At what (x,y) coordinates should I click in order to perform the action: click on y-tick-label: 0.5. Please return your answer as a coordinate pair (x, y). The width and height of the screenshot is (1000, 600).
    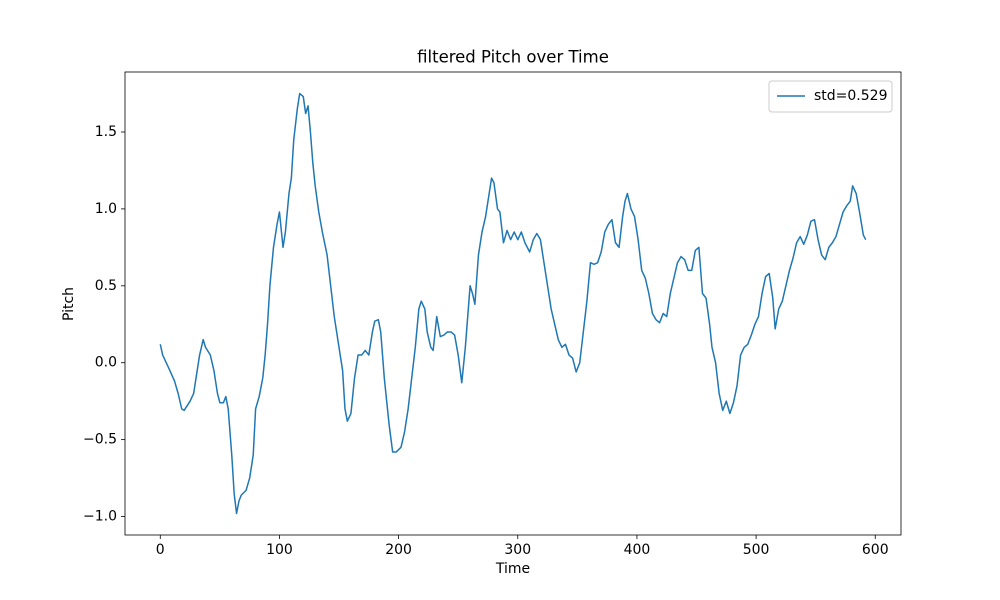
    Looking at the image, I should click on (106, 286).